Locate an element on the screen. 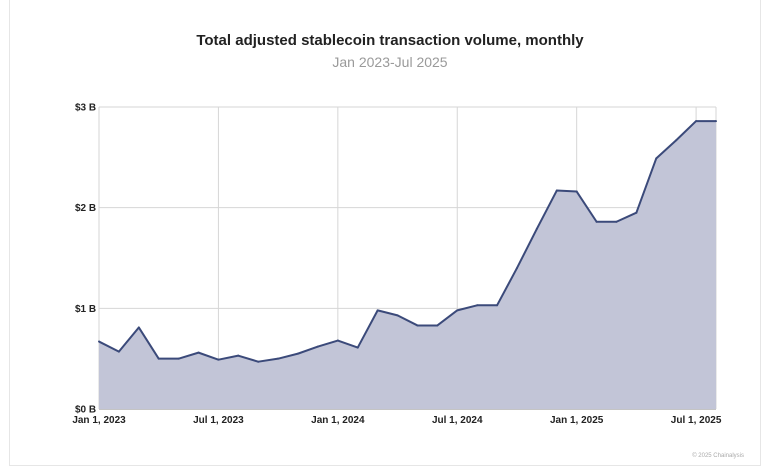  x-tick-label: Jan 1, 2024 is located at coordinates (338, 420).